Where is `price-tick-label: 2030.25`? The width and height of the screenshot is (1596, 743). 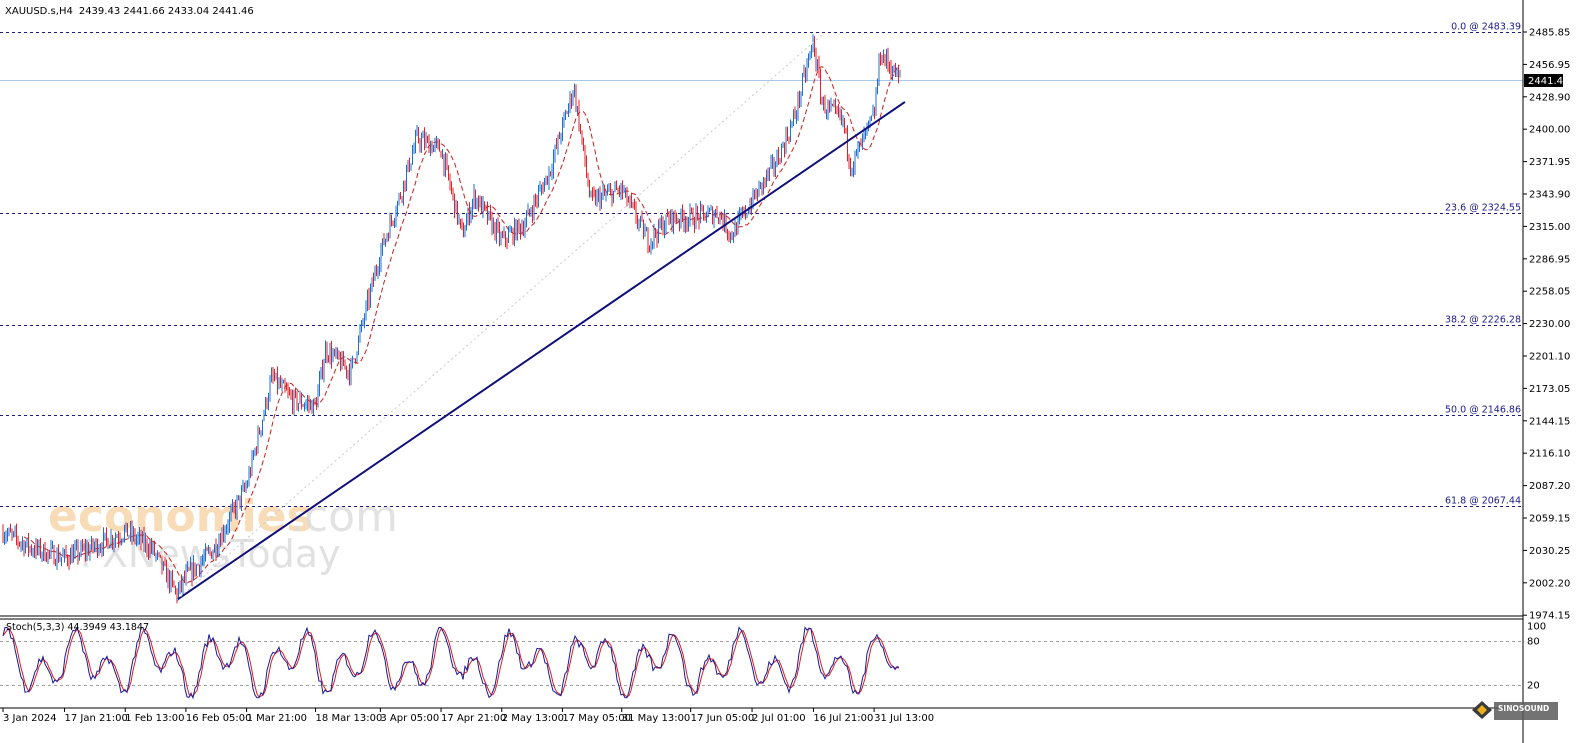 price-tick-label: 2030.25 is located at coordinates (1549, 551).